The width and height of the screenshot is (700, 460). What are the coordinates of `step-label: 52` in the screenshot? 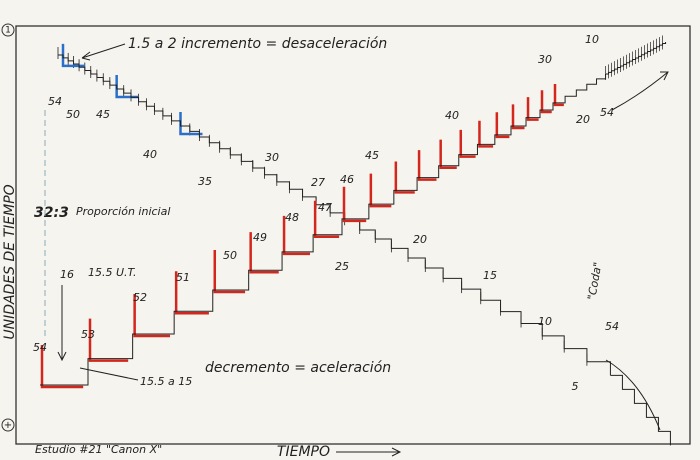 It's located at (140, 297).